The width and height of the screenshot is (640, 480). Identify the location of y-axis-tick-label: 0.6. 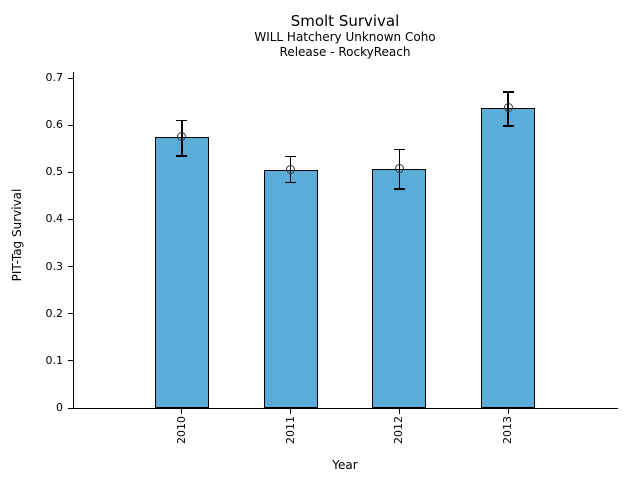
(54, 125).